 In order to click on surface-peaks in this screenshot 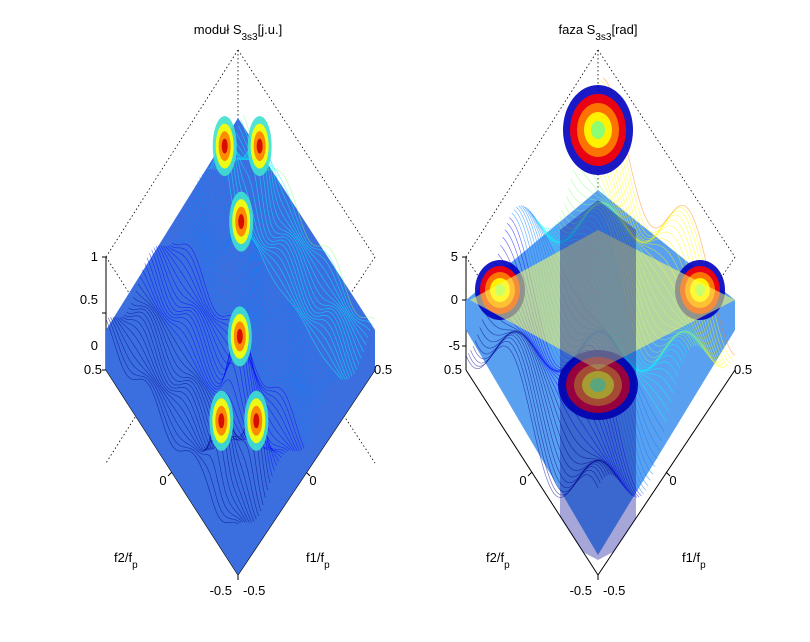, I will do `click(240, 283)`.